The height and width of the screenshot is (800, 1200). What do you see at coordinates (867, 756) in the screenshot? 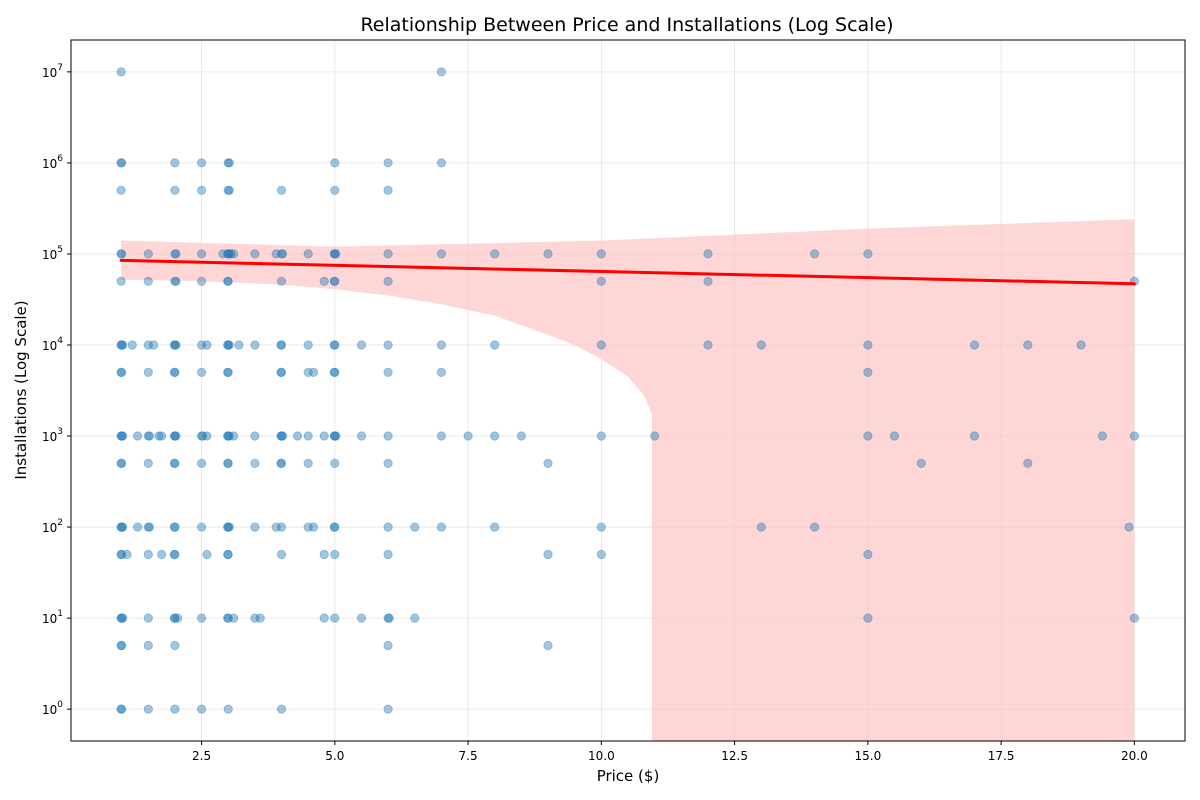
I see `x-tick-label: 15.0` at bounding box center [867, 756].